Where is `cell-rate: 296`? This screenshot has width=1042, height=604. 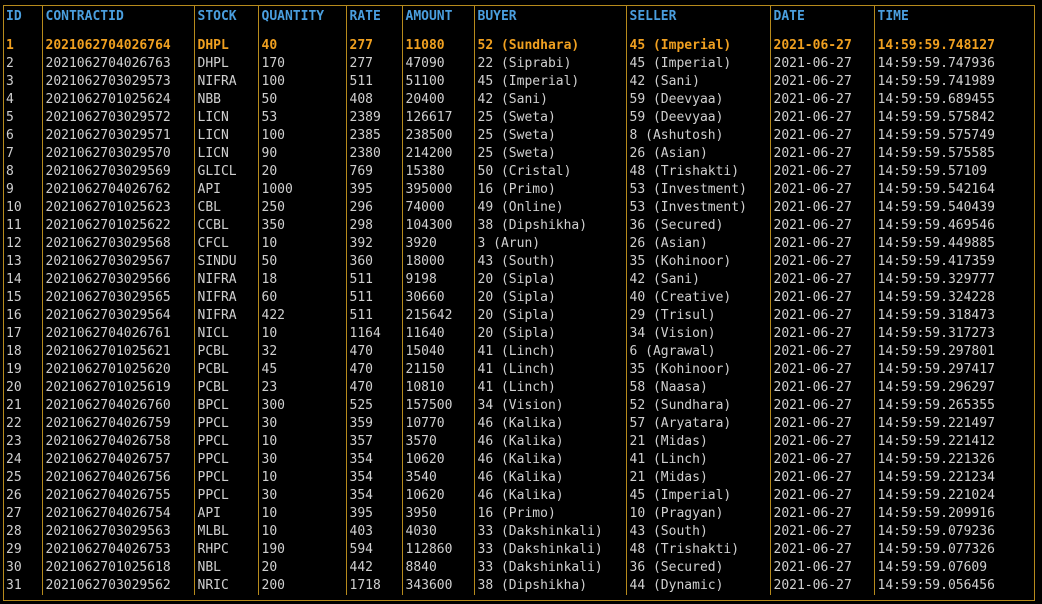 cell-rate: 296 is located at coordinates (373, 208).